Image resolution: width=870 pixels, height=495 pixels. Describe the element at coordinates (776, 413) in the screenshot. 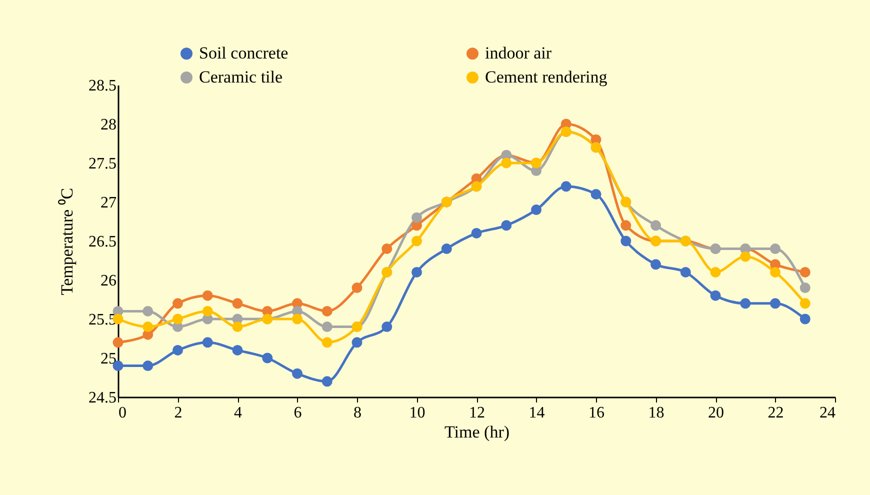

I see `x-tick-label: 22` at that location.